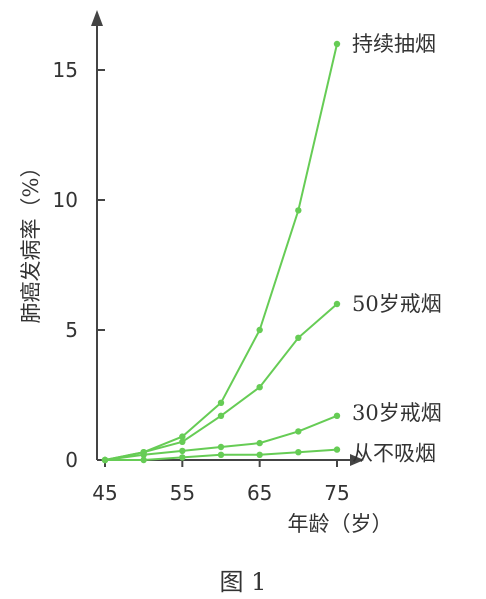  What do you see at coordinates (394, 44) in the screenshot?
I see `series-label: 持续抽烟` at bounding box center [394, 44].